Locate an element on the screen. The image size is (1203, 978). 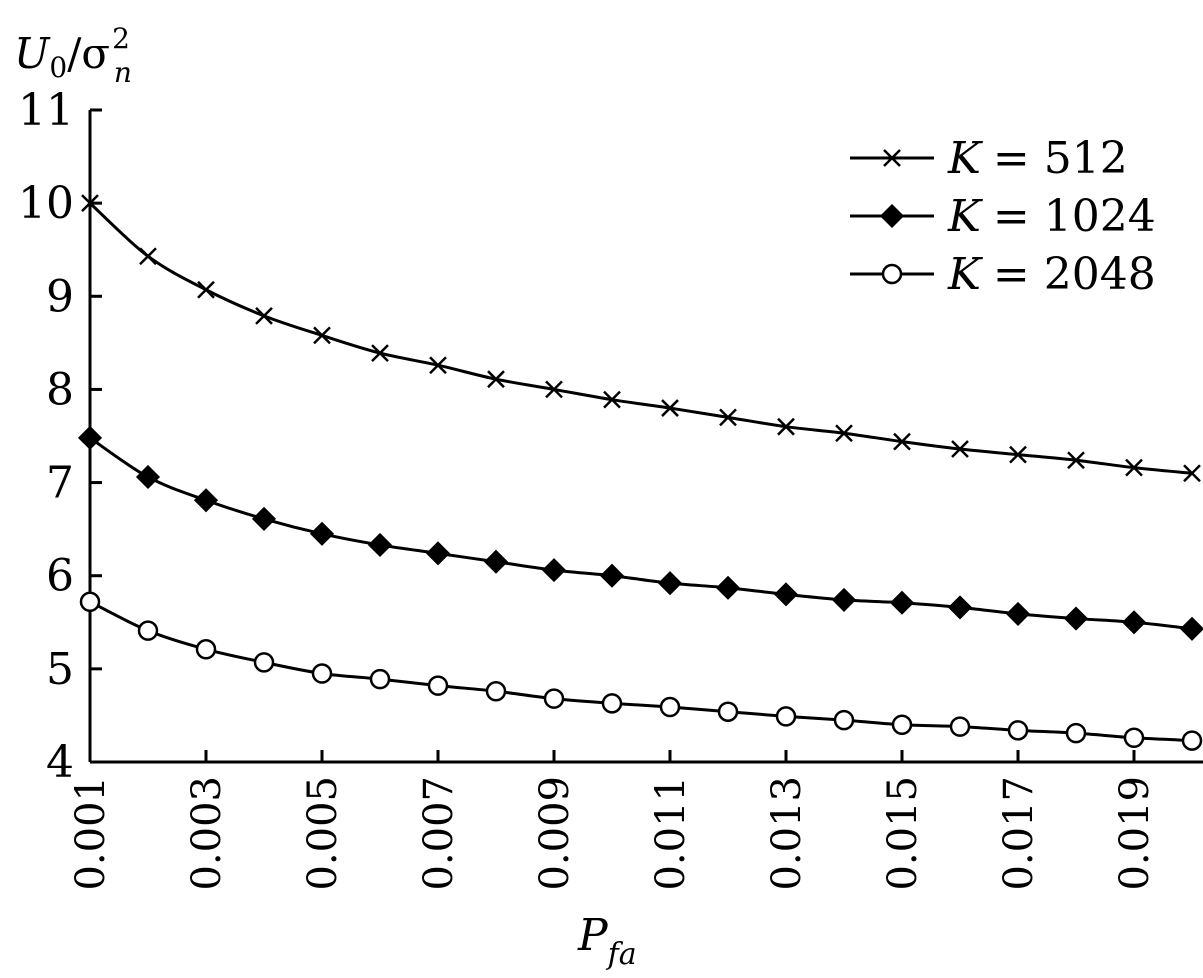
legend-item: K = 1024 is located at coordinates (1003, 216).